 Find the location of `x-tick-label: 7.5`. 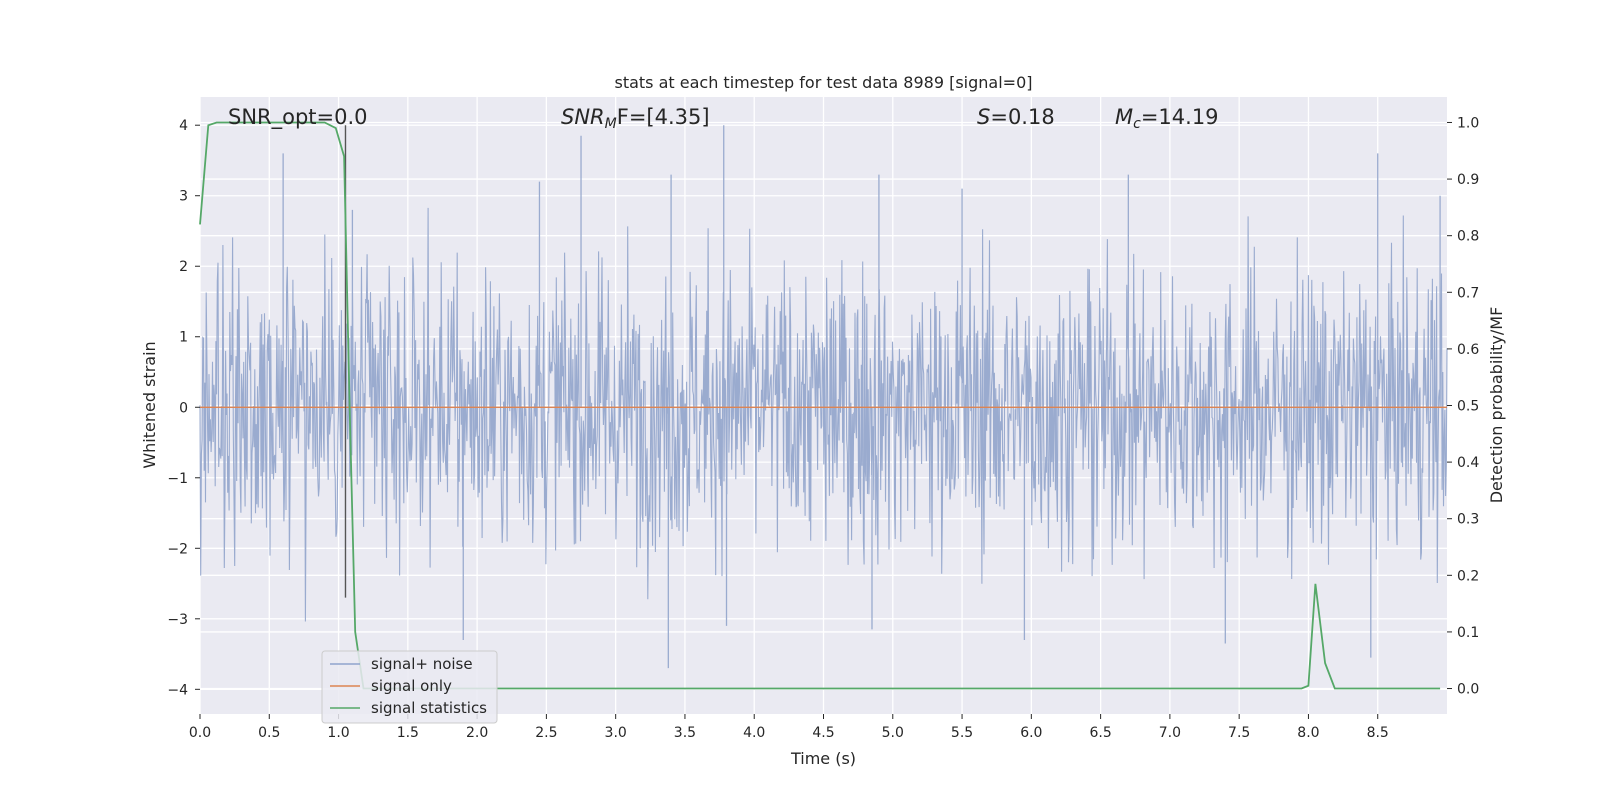

x-tick-label: 7.5 is located at coordinates (1239, 733).